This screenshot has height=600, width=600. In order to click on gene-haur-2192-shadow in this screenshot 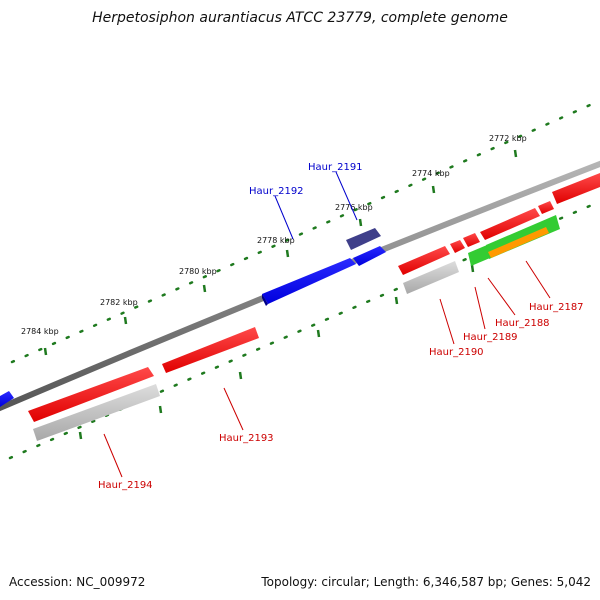, I will do `click(265, 300)`.